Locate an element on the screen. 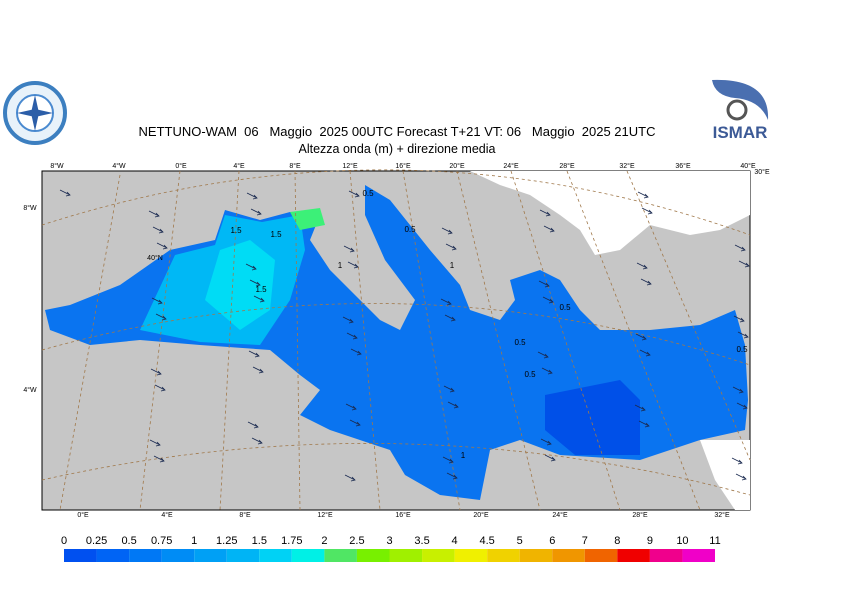 This screenshot has width=842, height=601. bottom-label: 8°E is located at coordinates (245, 515).